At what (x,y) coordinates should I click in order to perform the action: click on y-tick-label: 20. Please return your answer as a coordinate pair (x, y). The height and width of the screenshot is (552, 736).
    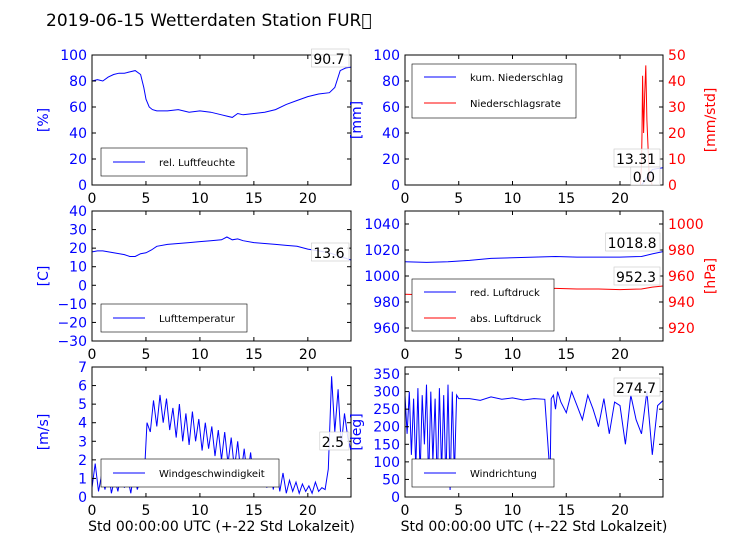
    Looking at the image, I should click on (78, 160).